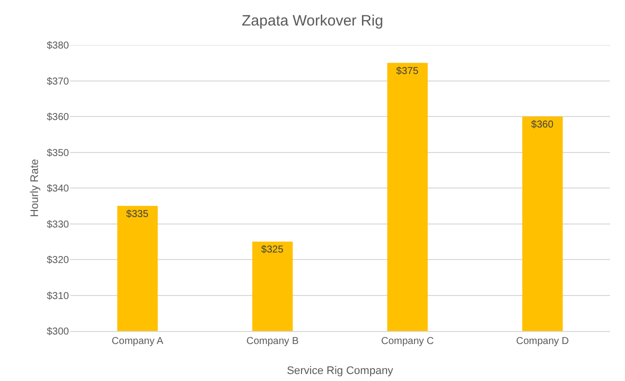 The width and height of the screenshot is (625, 381). I want to click on y-axis-title: Hourly Rate, so click(35, 188).